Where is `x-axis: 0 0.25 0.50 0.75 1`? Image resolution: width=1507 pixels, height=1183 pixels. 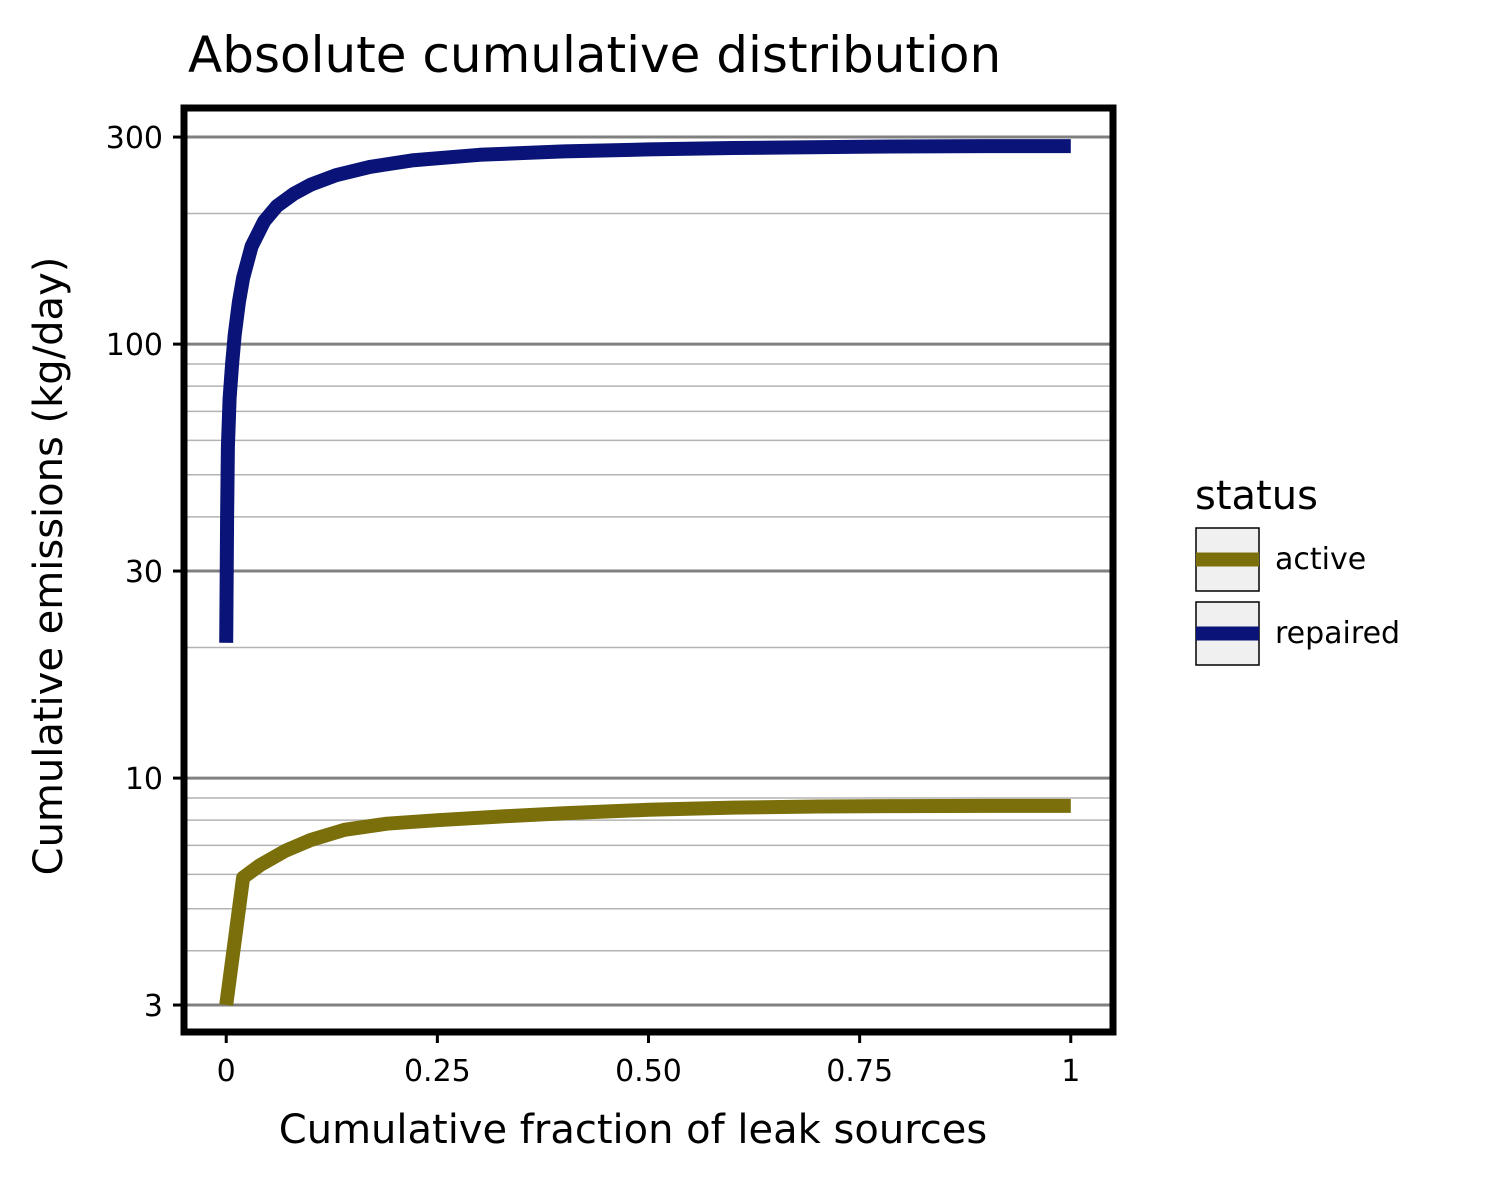
x-axis: 0 0.25 0.50 0.75 1 is located at coordinates (648, 1062).